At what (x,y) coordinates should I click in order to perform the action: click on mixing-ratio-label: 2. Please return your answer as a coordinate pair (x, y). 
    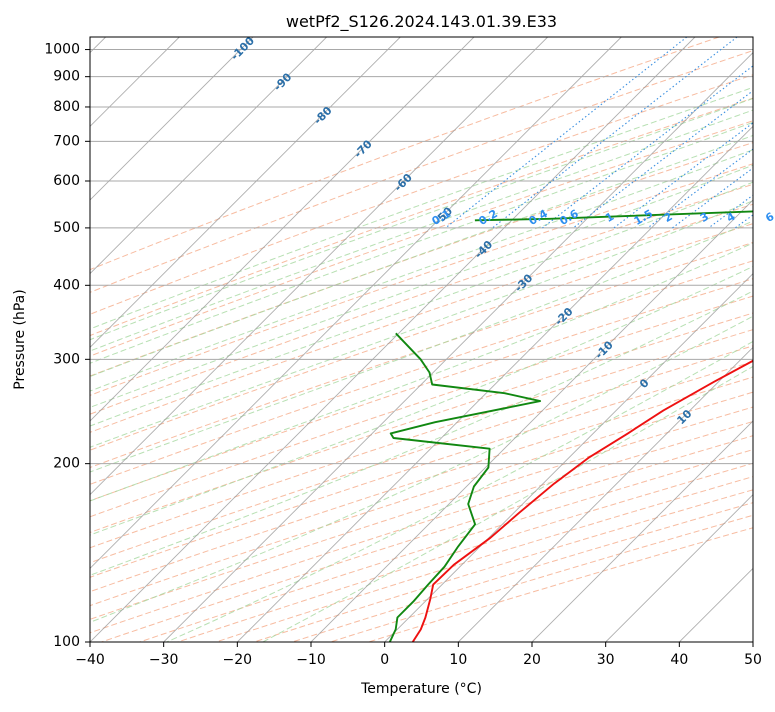
    Looking at the image, I should click on (668, 217).